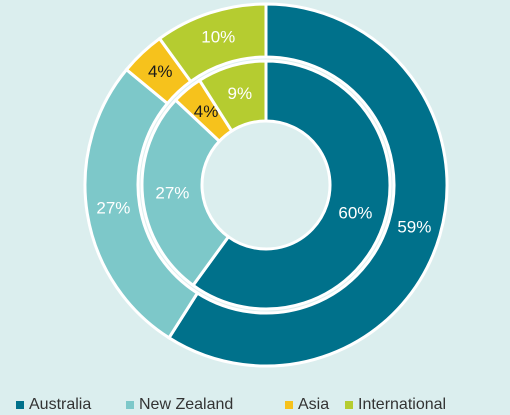  What do you see at coordinates (239, 93) in the screenshot?
I see `slice-label: 9%` at bounding box center [239, 93].